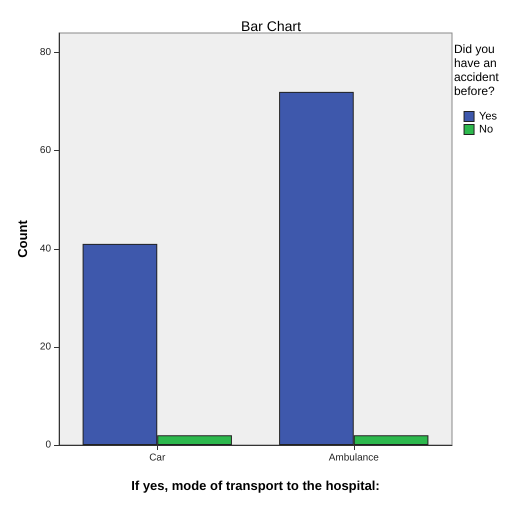 Image resolution: width=522 pixels, height=511 pixels. What do you see at coordinates (488, 116) in the screenshot?
I see `legend-label: Yes` at bounding box center [488, 116].